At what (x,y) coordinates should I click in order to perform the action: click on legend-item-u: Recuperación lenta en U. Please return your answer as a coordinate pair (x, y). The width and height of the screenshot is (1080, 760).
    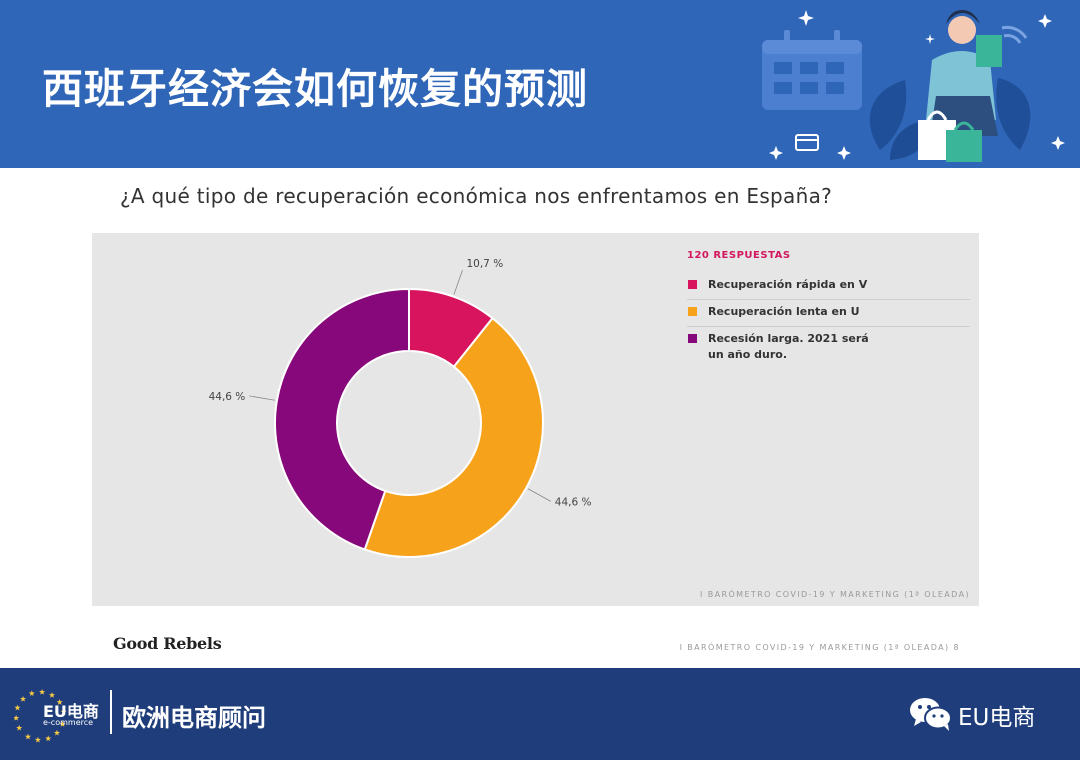
    Looking at the image, I should click on (828, 313).